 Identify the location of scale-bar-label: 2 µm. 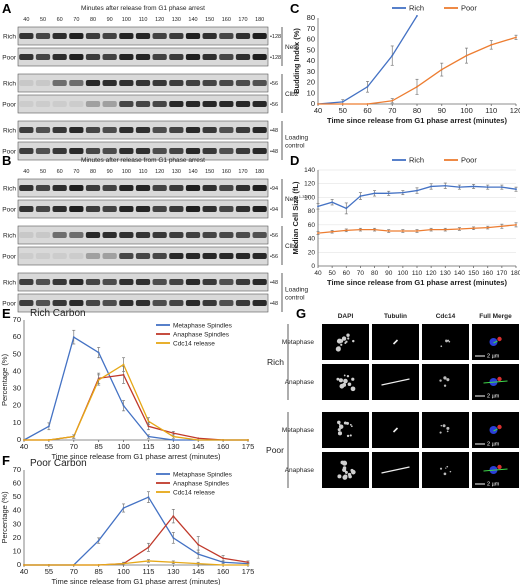
(493, 397).